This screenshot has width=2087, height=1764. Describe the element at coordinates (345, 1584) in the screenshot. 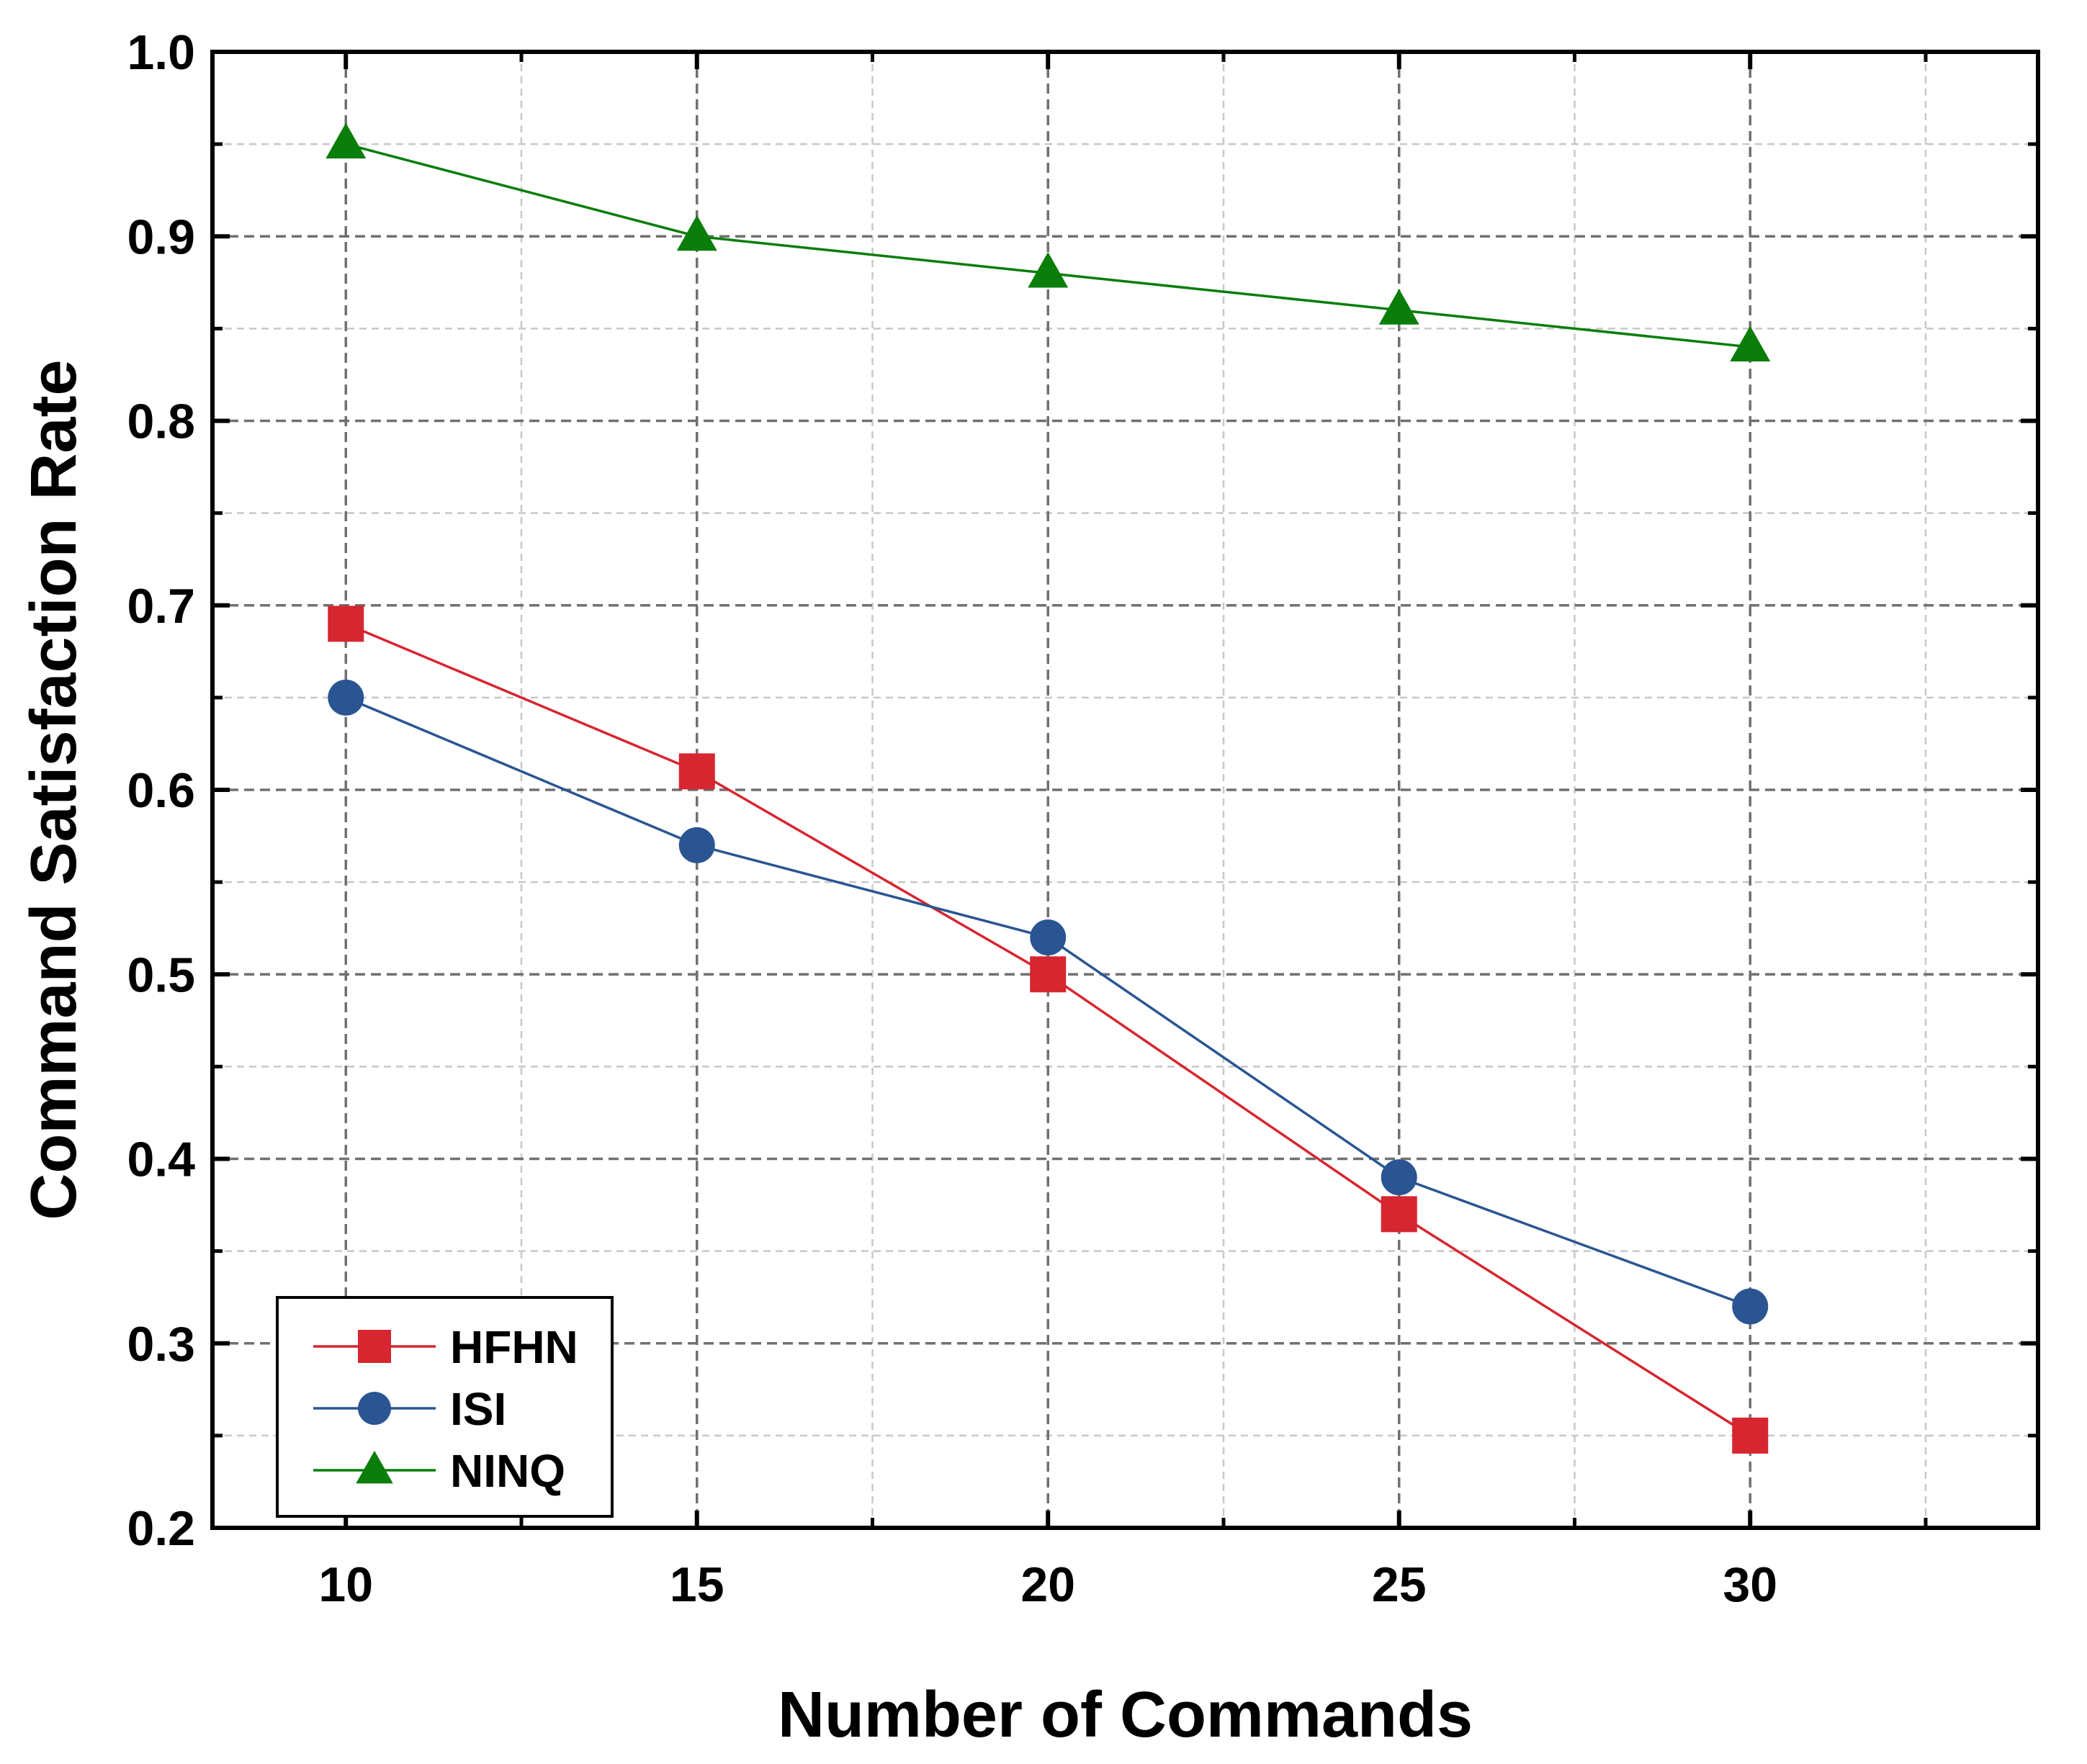

I see `x-tick-label: 10` at that location.